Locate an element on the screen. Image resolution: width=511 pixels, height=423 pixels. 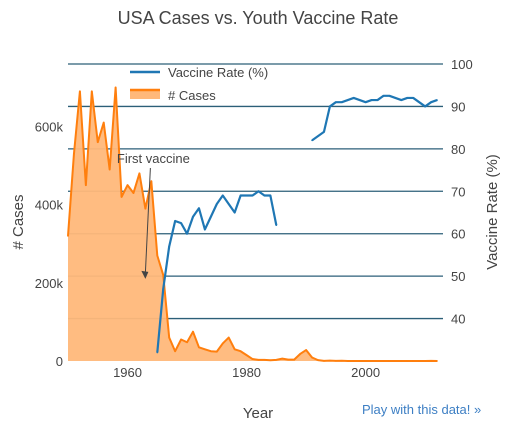
x-tick-label: 2000 is located at coordinates (365, 372).